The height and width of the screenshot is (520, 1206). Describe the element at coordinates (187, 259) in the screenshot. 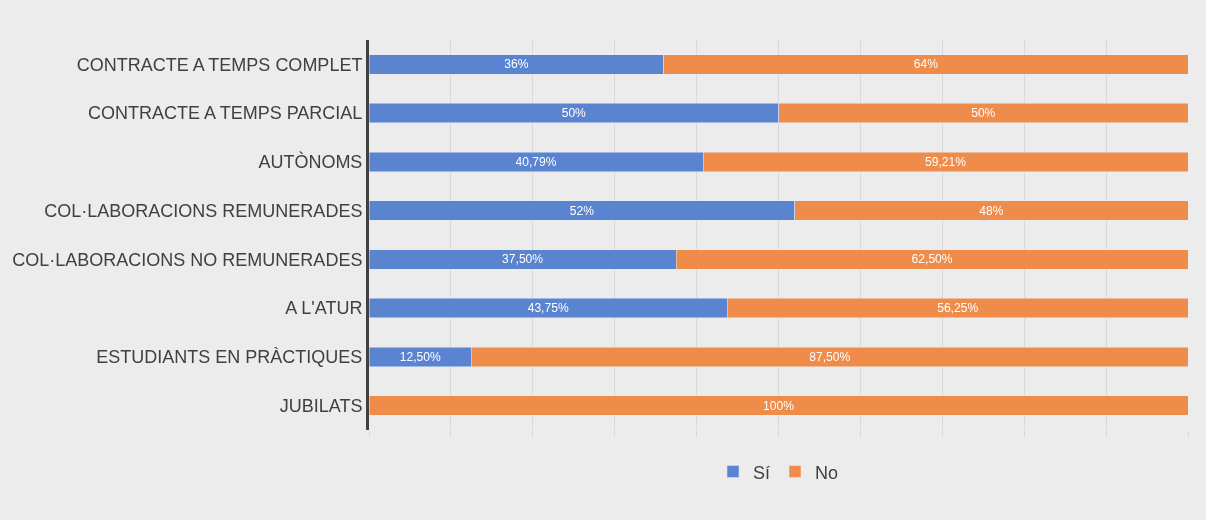

I see `y-tick-label: COL·LABORACIONS NO REMUNERADES` at that location.